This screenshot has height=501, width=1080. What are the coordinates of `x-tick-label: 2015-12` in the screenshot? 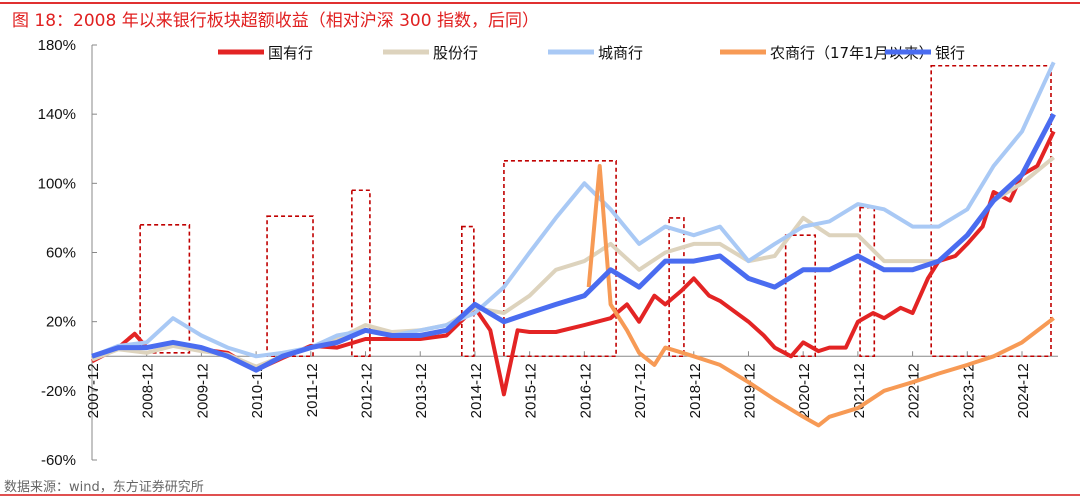 It's located at (531, 390).